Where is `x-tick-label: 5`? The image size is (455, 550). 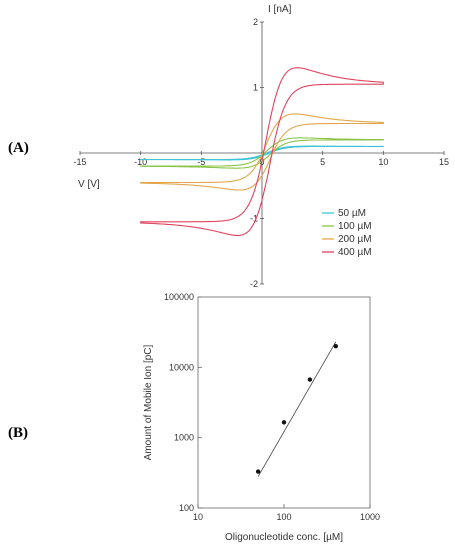
x-tick-label: 5 is located at coordinates (322, 162).